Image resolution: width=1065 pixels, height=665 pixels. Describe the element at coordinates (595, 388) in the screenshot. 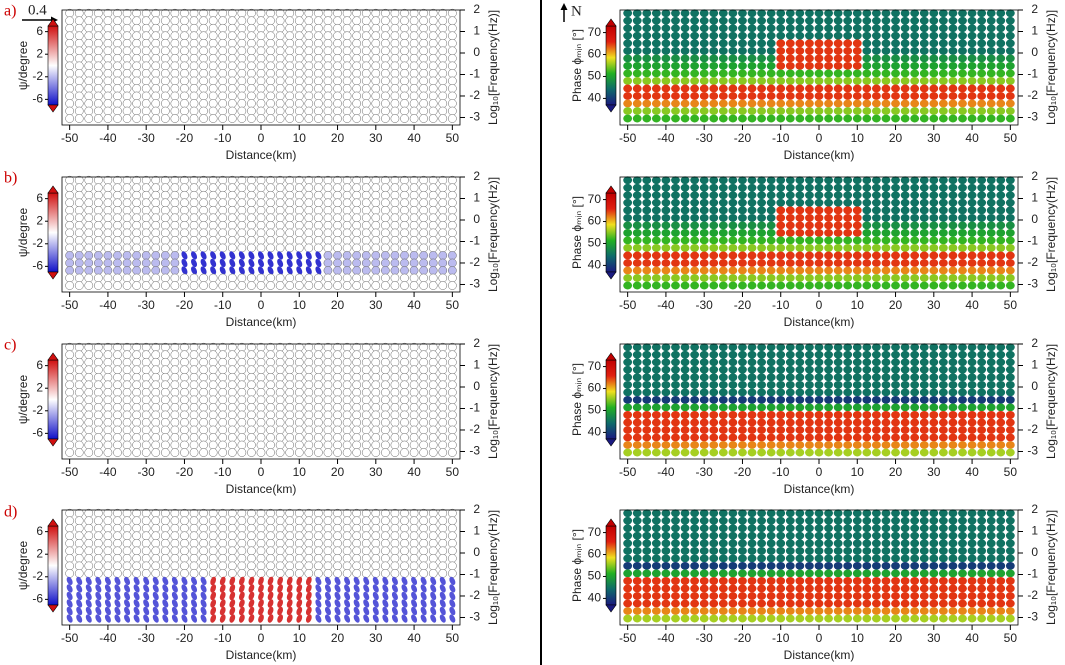

I see `colorbar-tick-label: 60` at that location.